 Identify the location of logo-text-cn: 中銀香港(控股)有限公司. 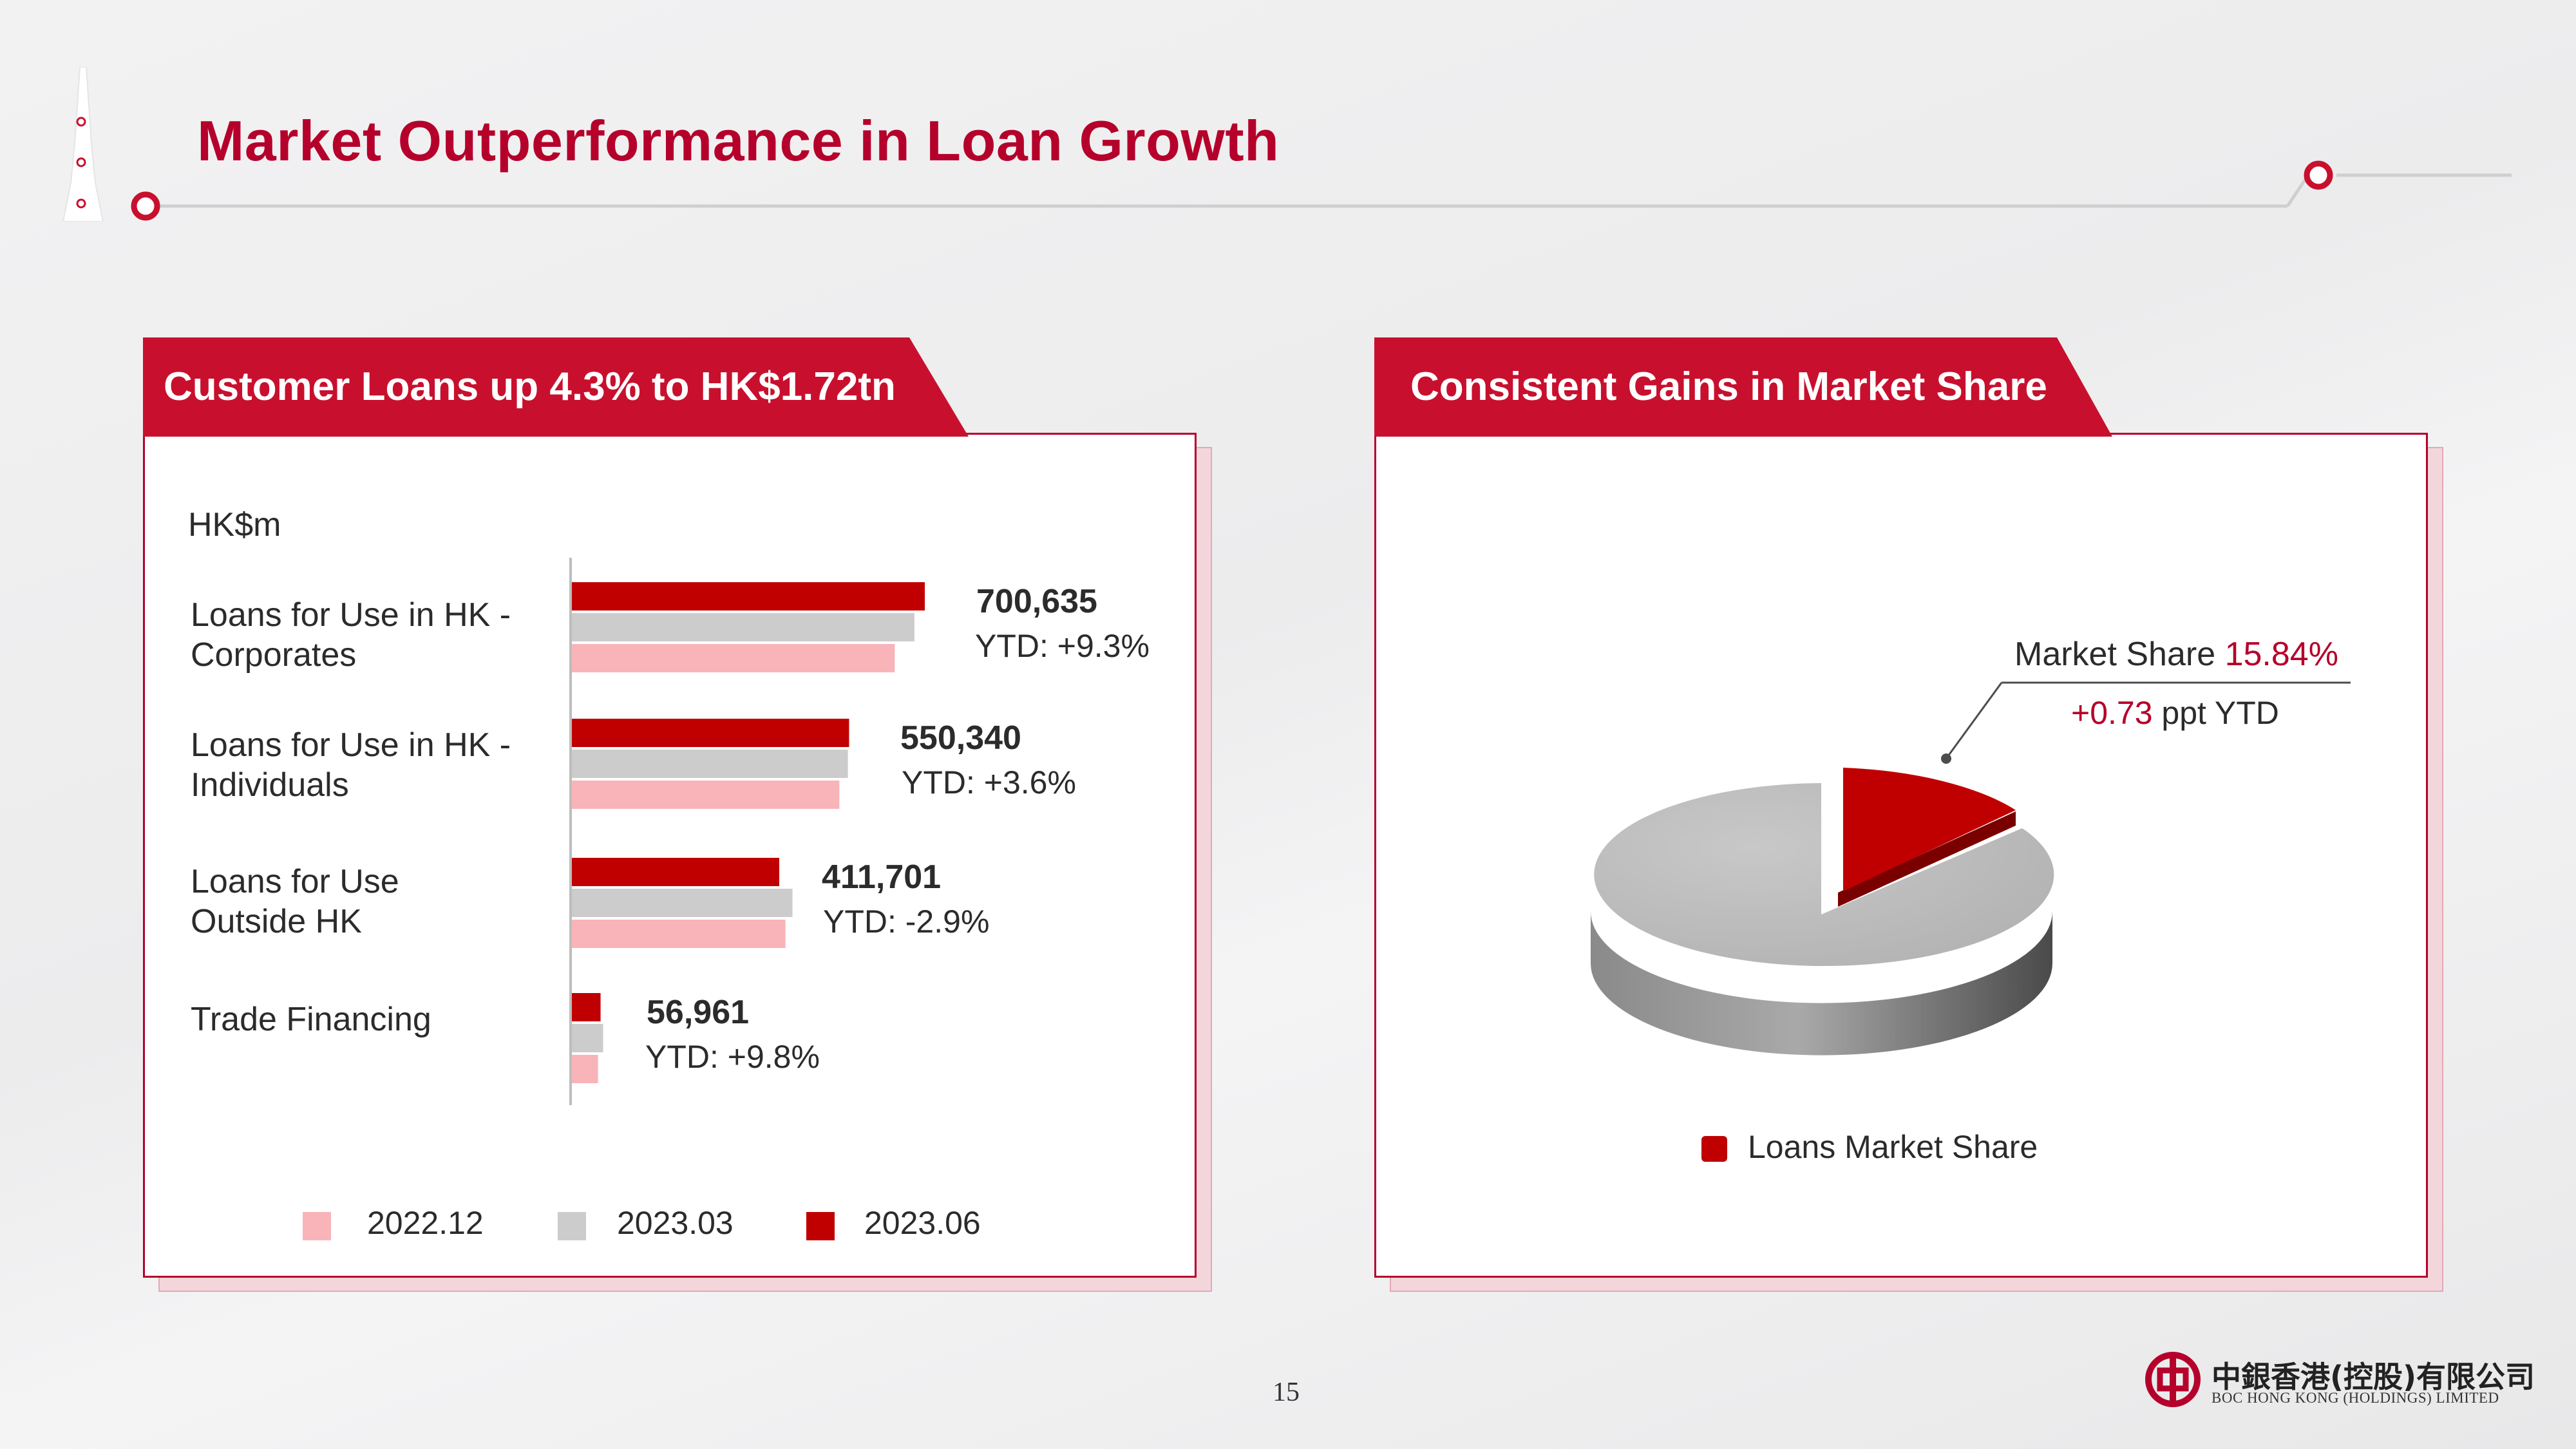
(2373, 1376).